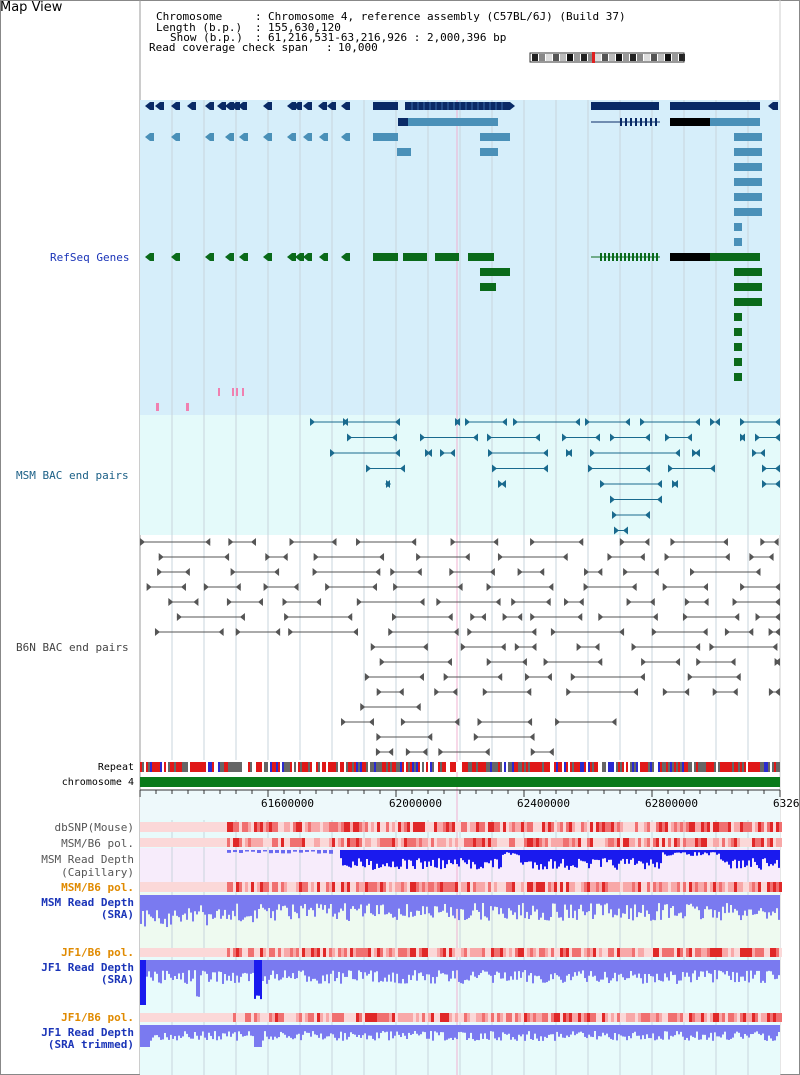 The width and height of the screenshot is (800, 1075). I want to click on track-label-msm-depth-capillary: MSM Read Depth, so click(87, 859).